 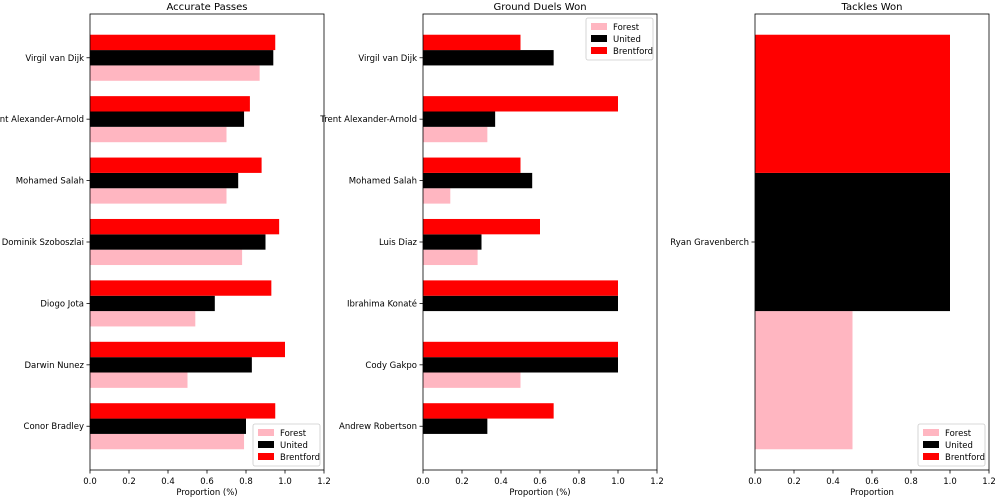 I want to click on bar-united-dominik-szoboszlai, so click(x=178, y=242).